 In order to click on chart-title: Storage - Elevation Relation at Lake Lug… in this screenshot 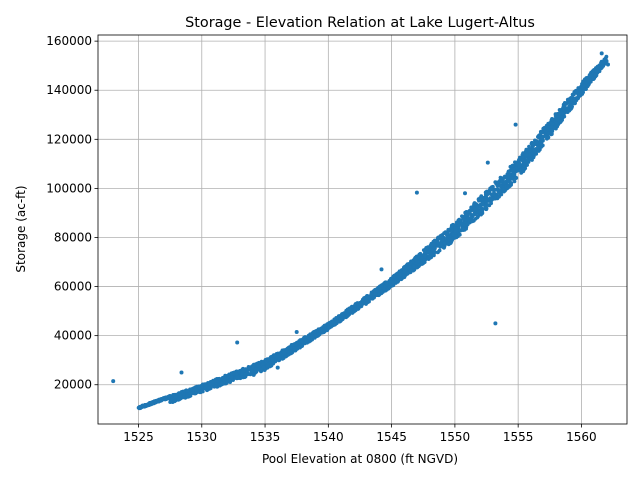, I will do `click(360, 23)`.